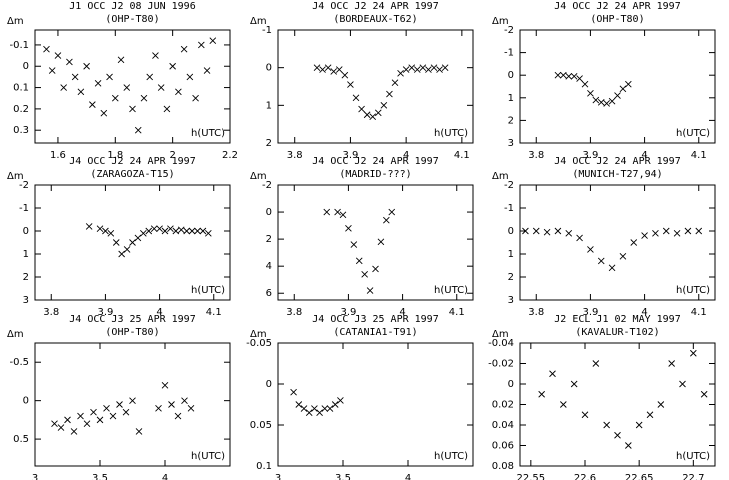  What do you see at coordinates (617, 332) in the screenshot?
I see `chart-subtitle: (KAVALUR-T102)` at bounding box center [617, 332].